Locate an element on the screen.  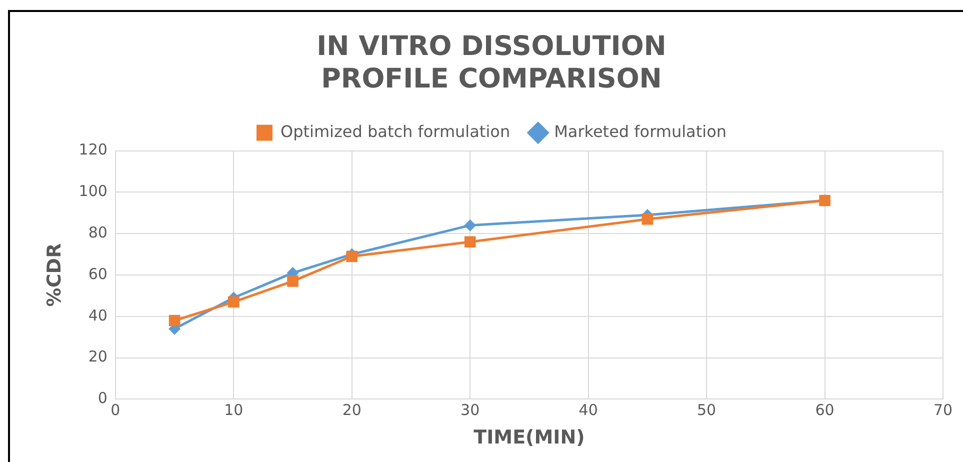
y-tick-label: 60 is located at coordinates (98, 273).